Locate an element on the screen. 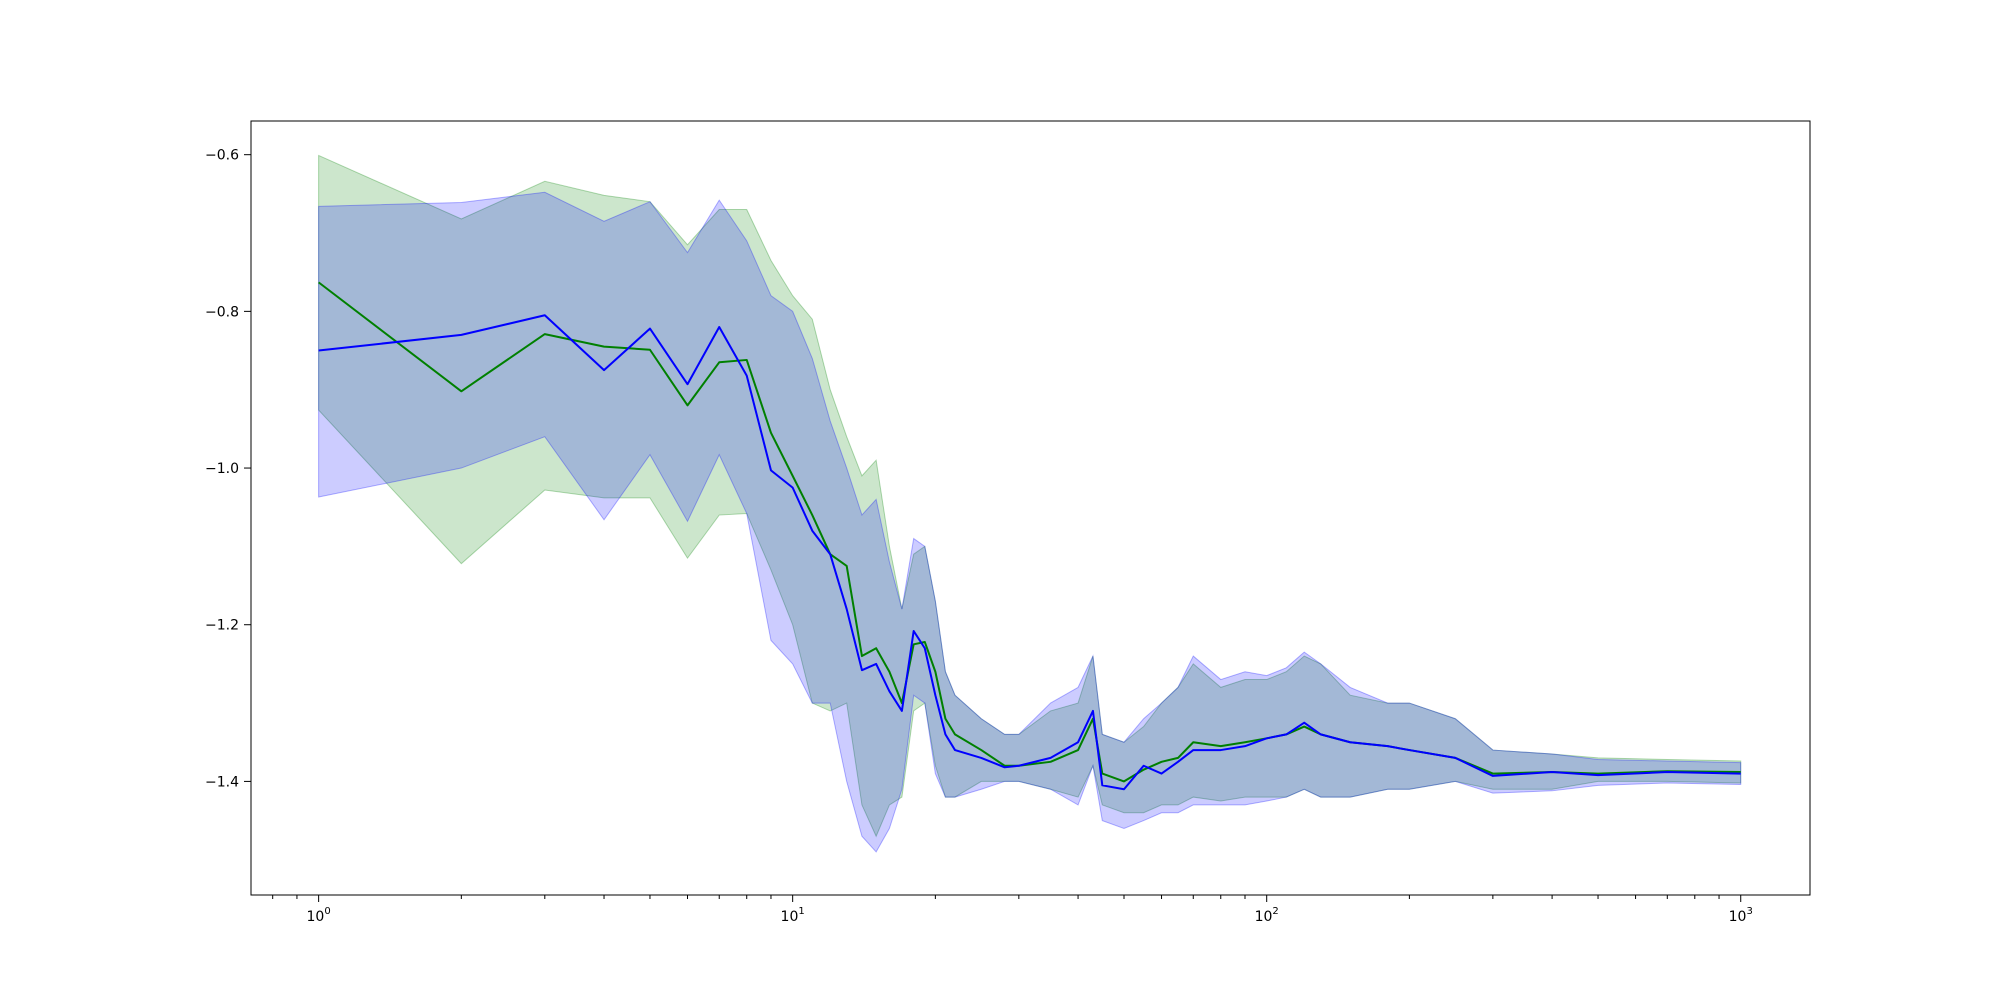  x-tick-label: 10¹ is located at coordinates (793, 915).